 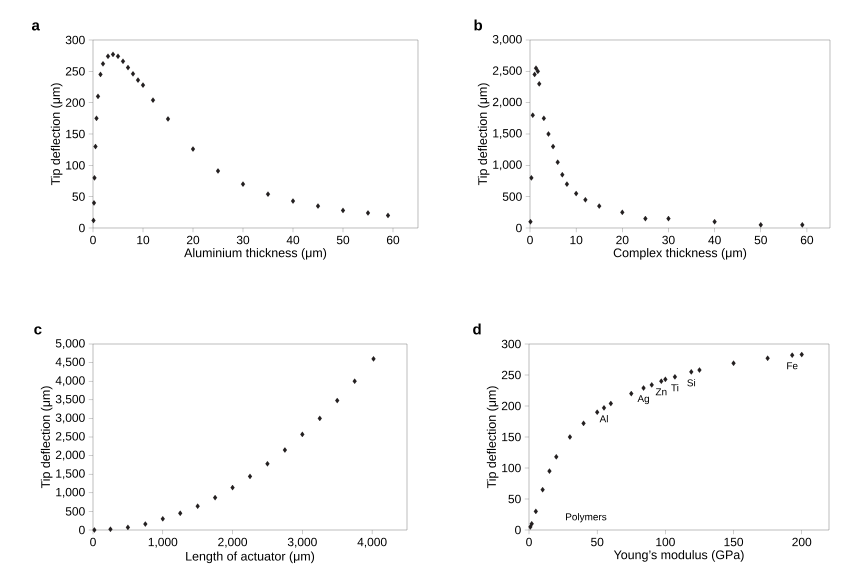 What do you see at coordinates (70, 344) in the screenshot?
I see `y-tick-label: 5,000` at bounding box center [70, 344].